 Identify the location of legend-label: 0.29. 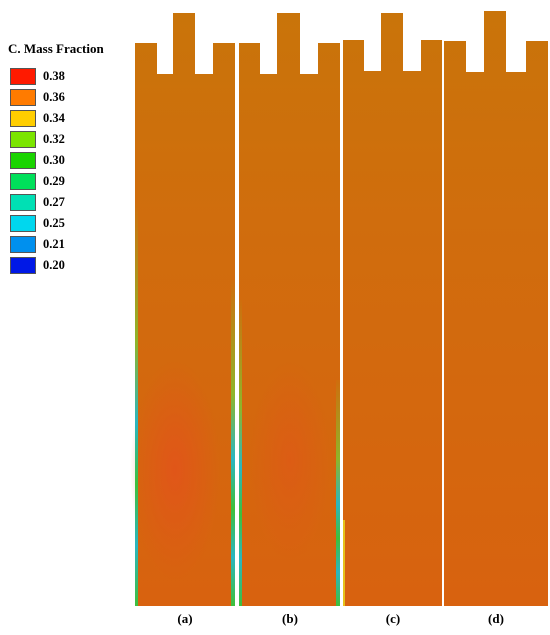
(54, 181).